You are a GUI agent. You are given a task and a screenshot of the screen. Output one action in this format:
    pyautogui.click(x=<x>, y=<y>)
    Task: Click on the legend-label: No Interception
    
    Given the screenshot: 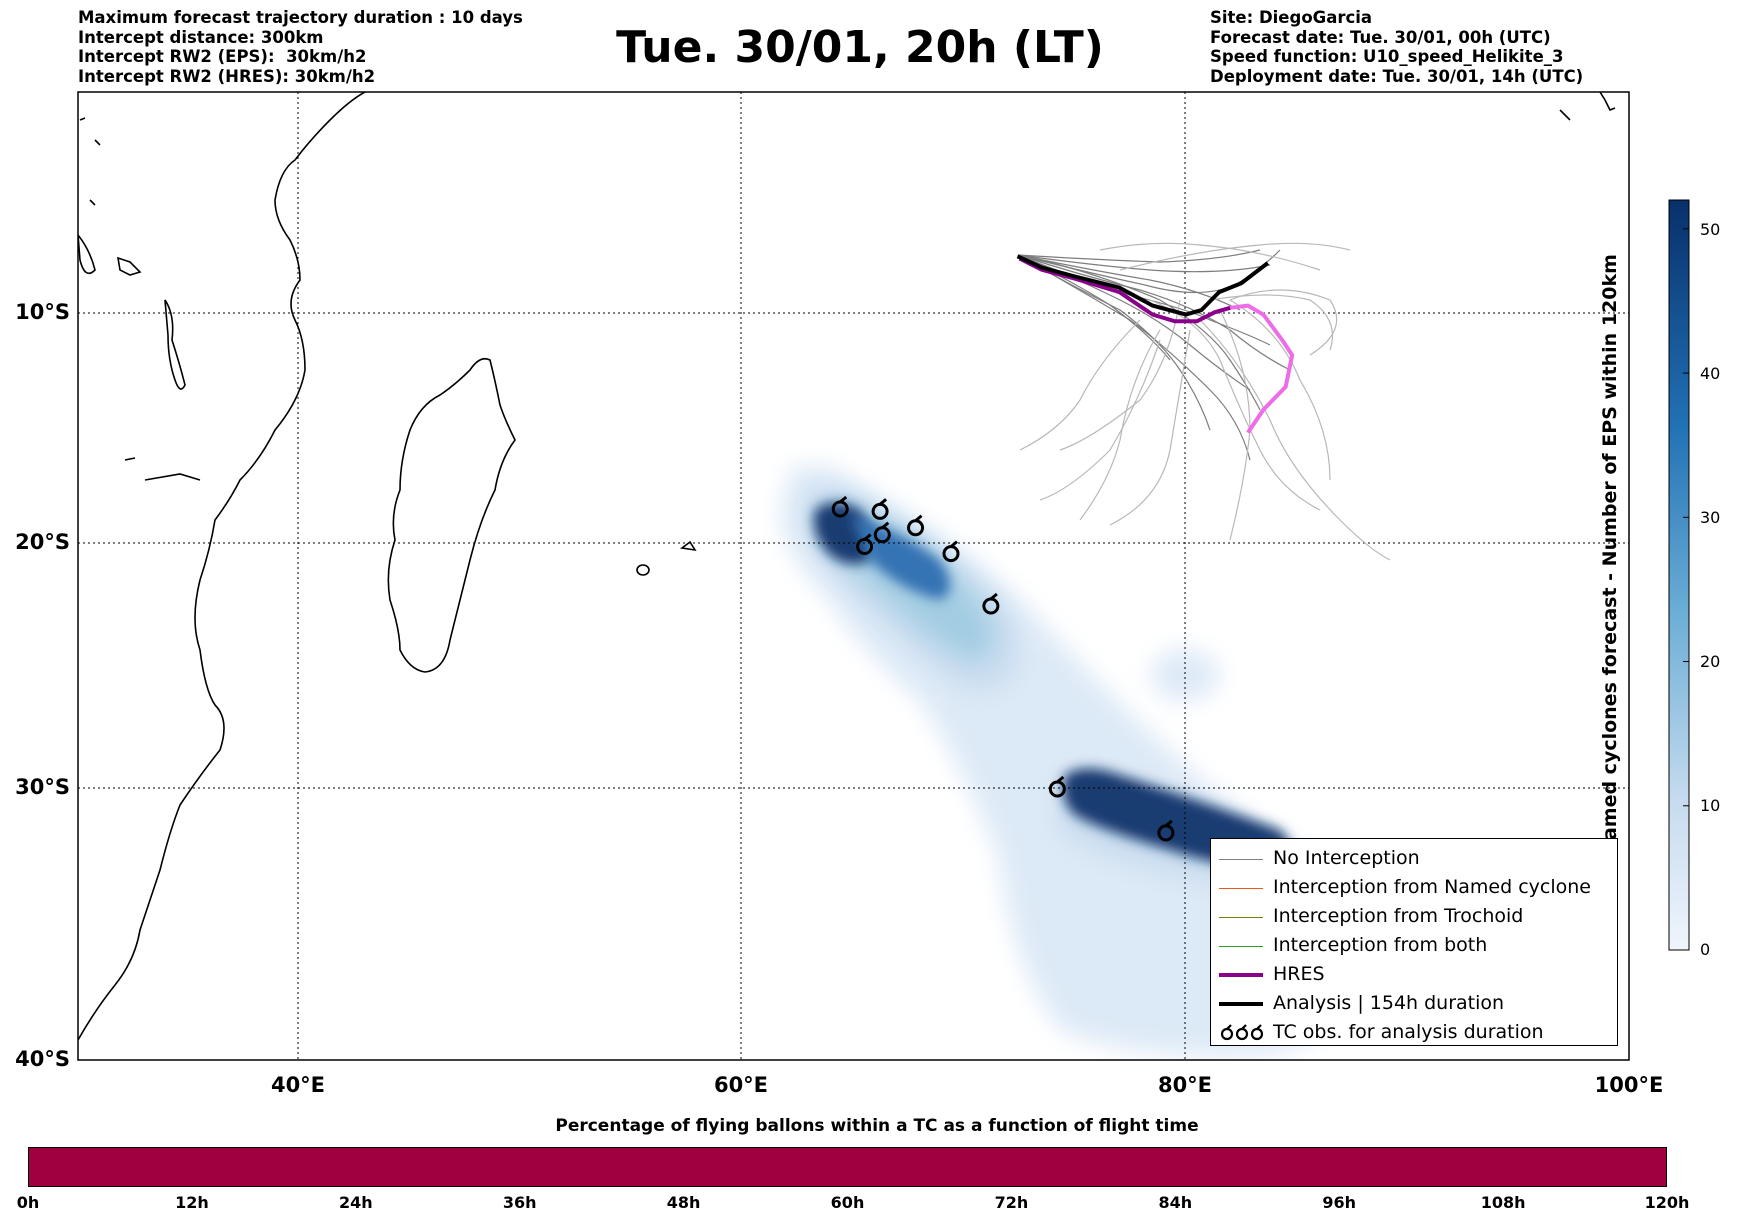 What is the action you would take?
    pyautogui.click(x=1346, y=858)
    